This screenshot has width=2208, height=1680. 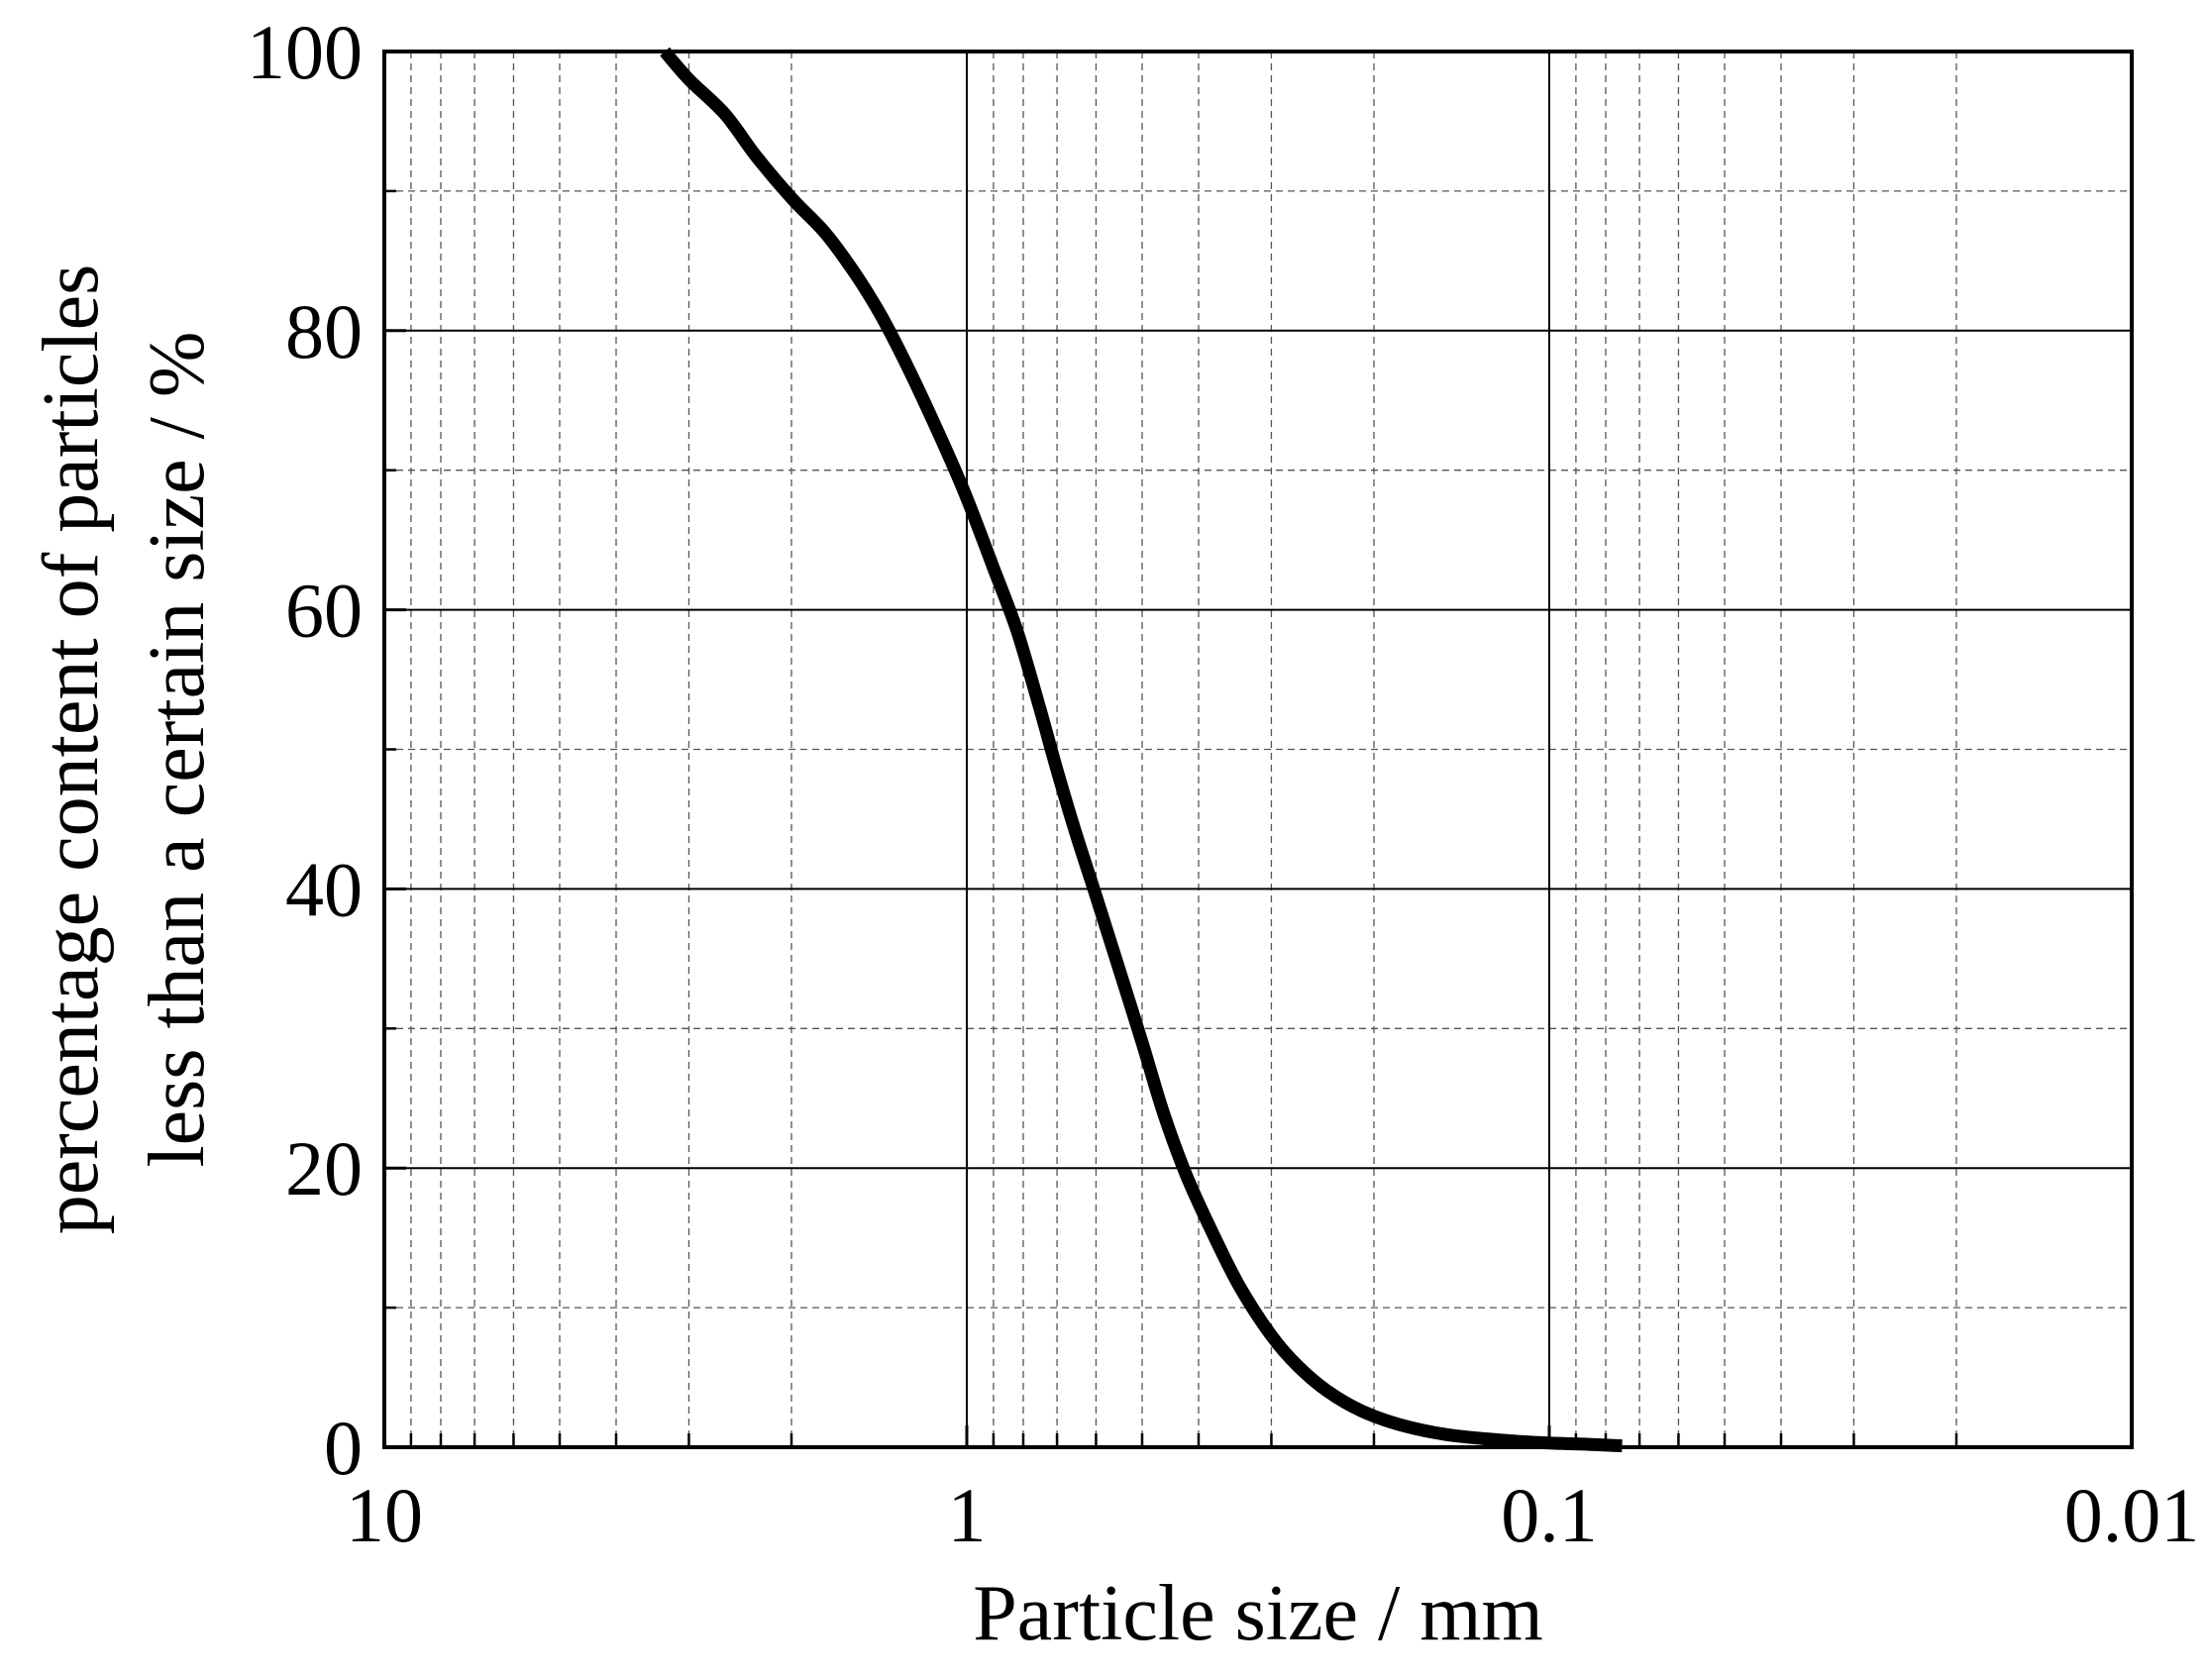 I want to click on x-tick-label: 0.1, so click(x=1549, y=1515).